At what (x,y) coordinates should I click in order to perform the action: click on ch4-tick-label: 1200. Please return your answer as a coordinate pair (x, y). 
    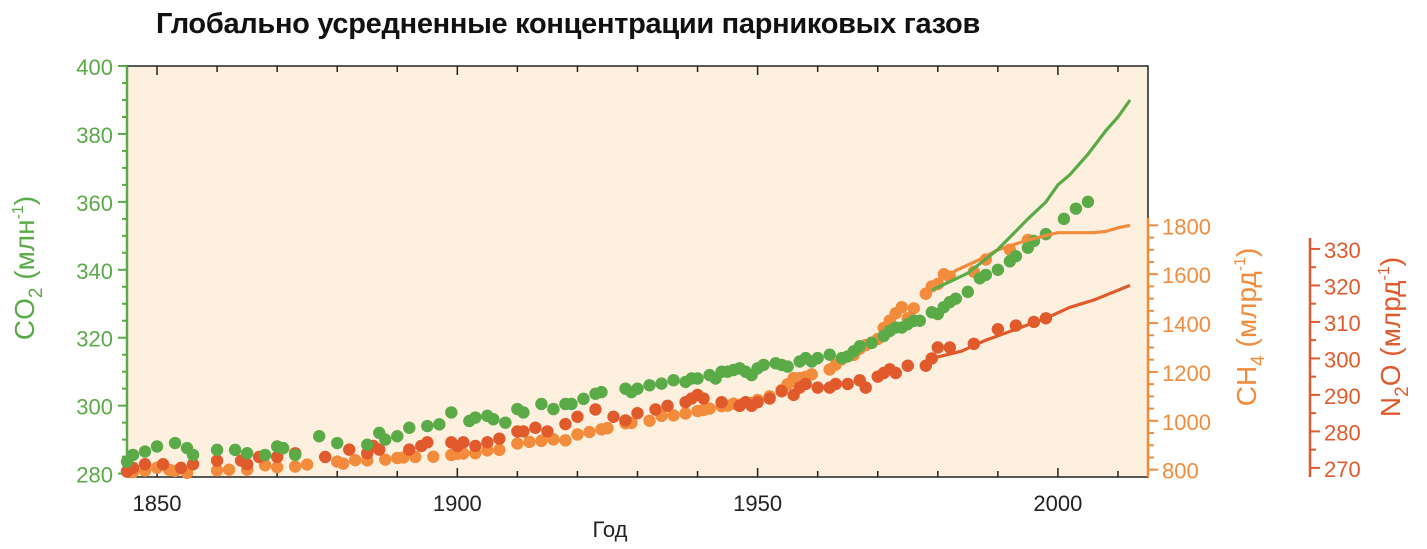
    Looking at the image, I should click on (1186, 373).